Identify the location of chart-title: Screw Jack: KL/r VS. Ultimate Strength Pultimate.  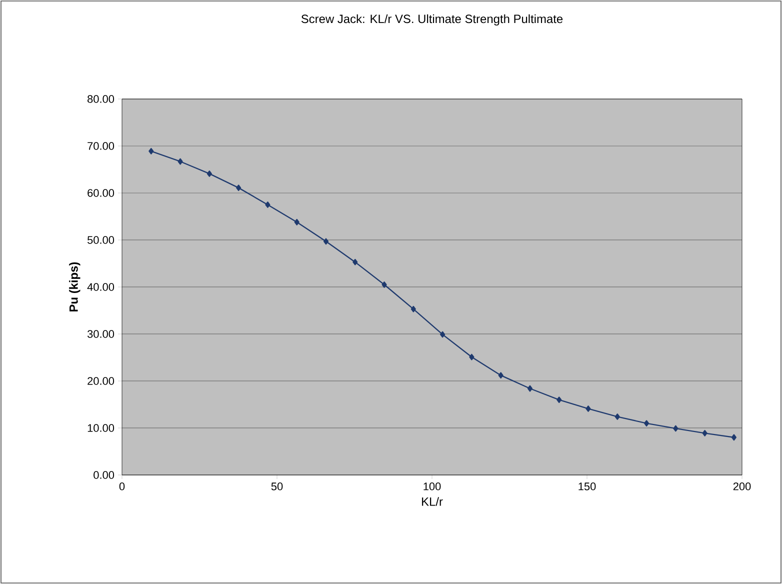
(432, 20).